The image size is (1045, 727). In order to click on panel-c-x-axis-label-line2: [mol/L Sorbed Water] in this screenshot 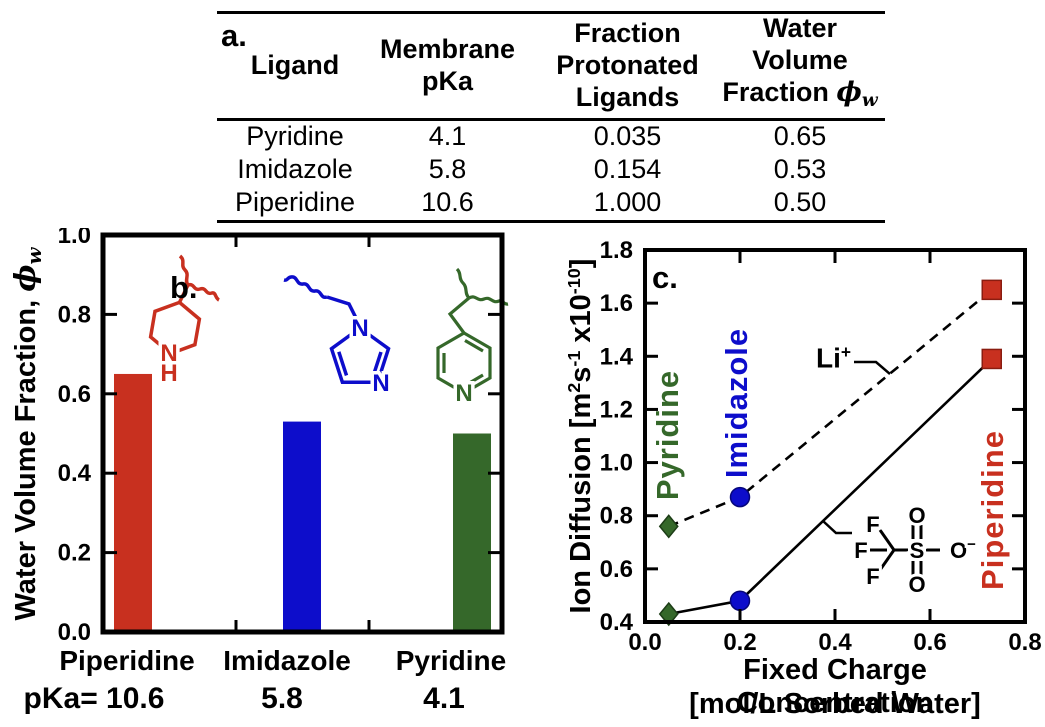, I will do `click(835, 704)`.